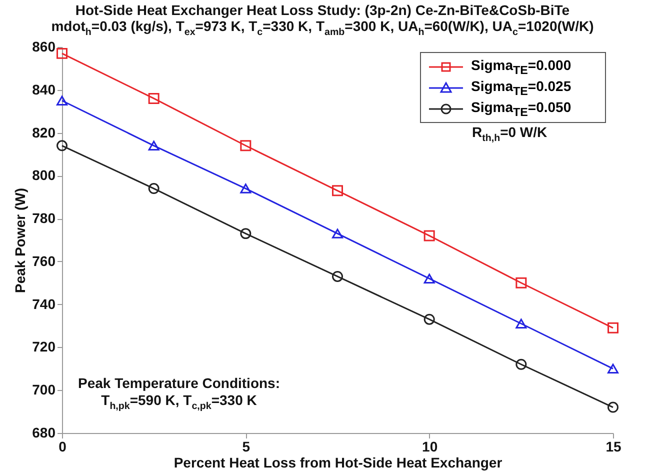 This screenshot has width=645, height=471. Describe the element at coordinates (44, 304) in the screenshot. I see `y-tick-label: 740` at that location.